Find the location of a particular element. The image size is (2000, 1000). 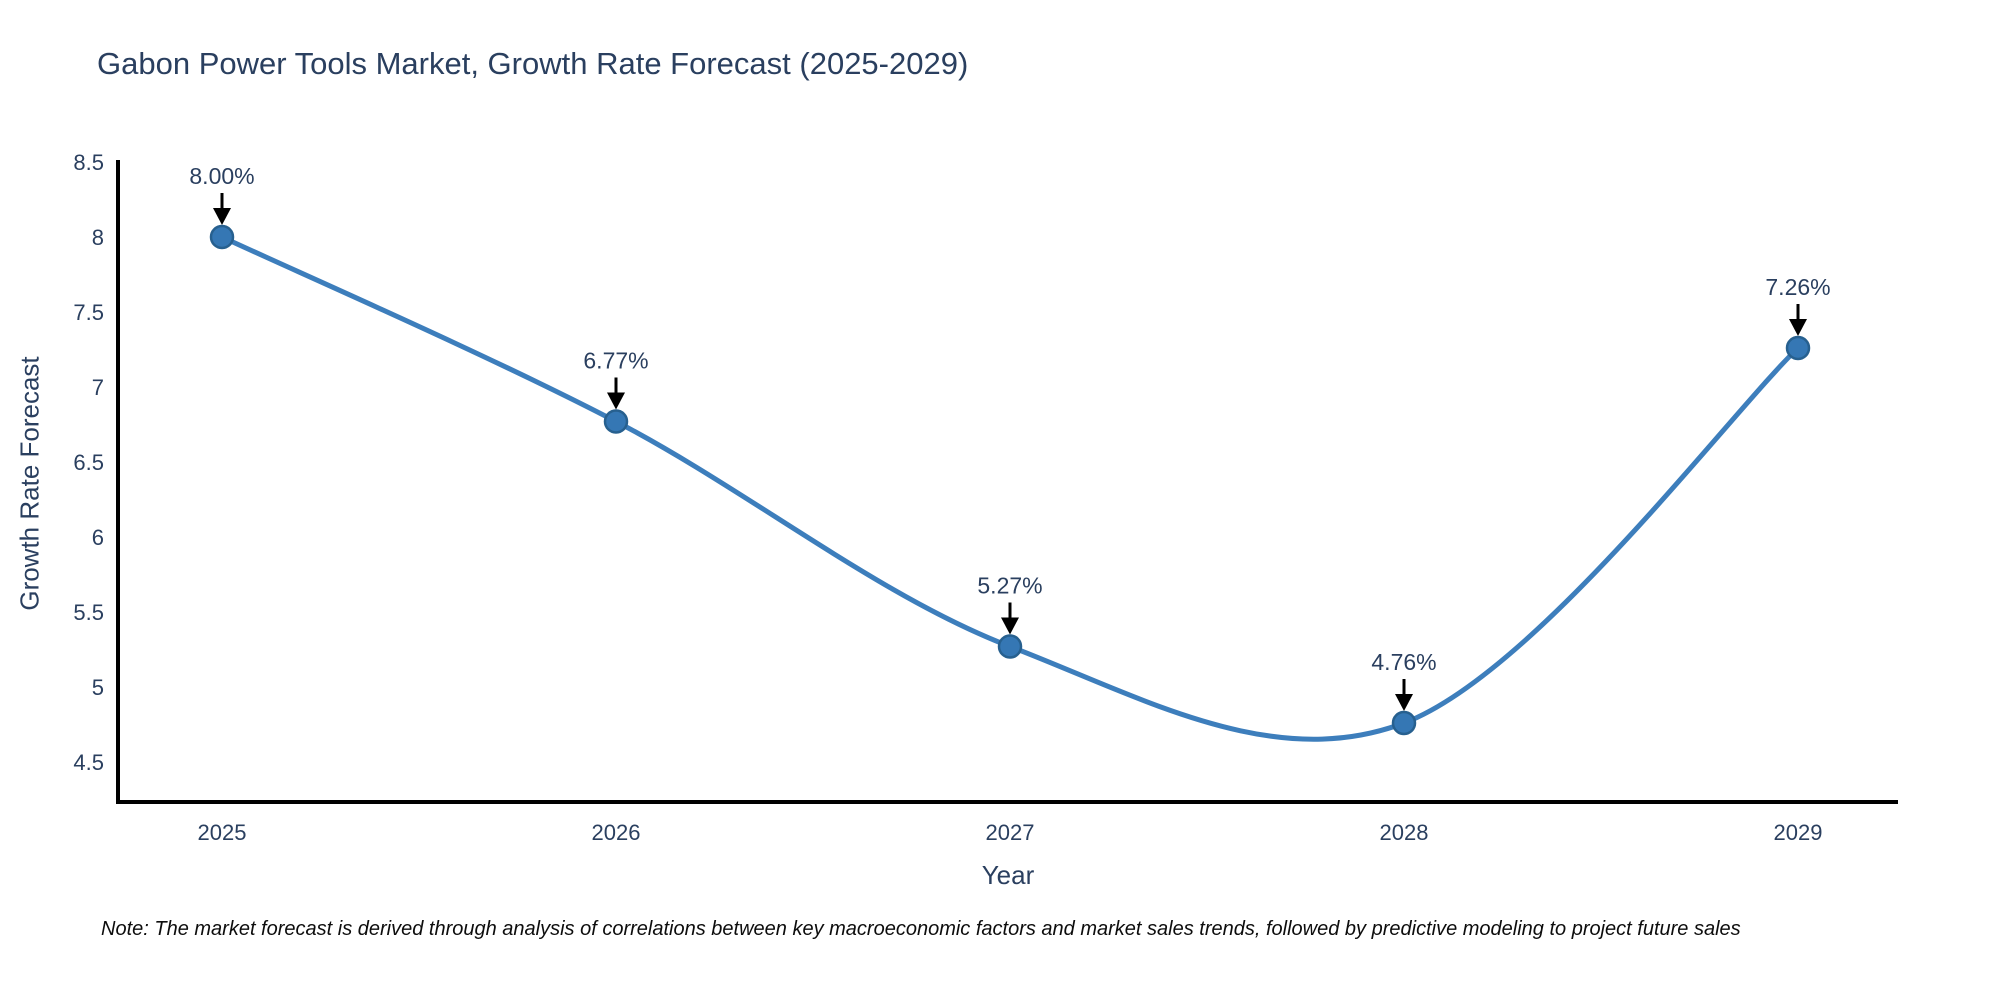

x-tick-label: 2025 is located at coordinates (222, 832).